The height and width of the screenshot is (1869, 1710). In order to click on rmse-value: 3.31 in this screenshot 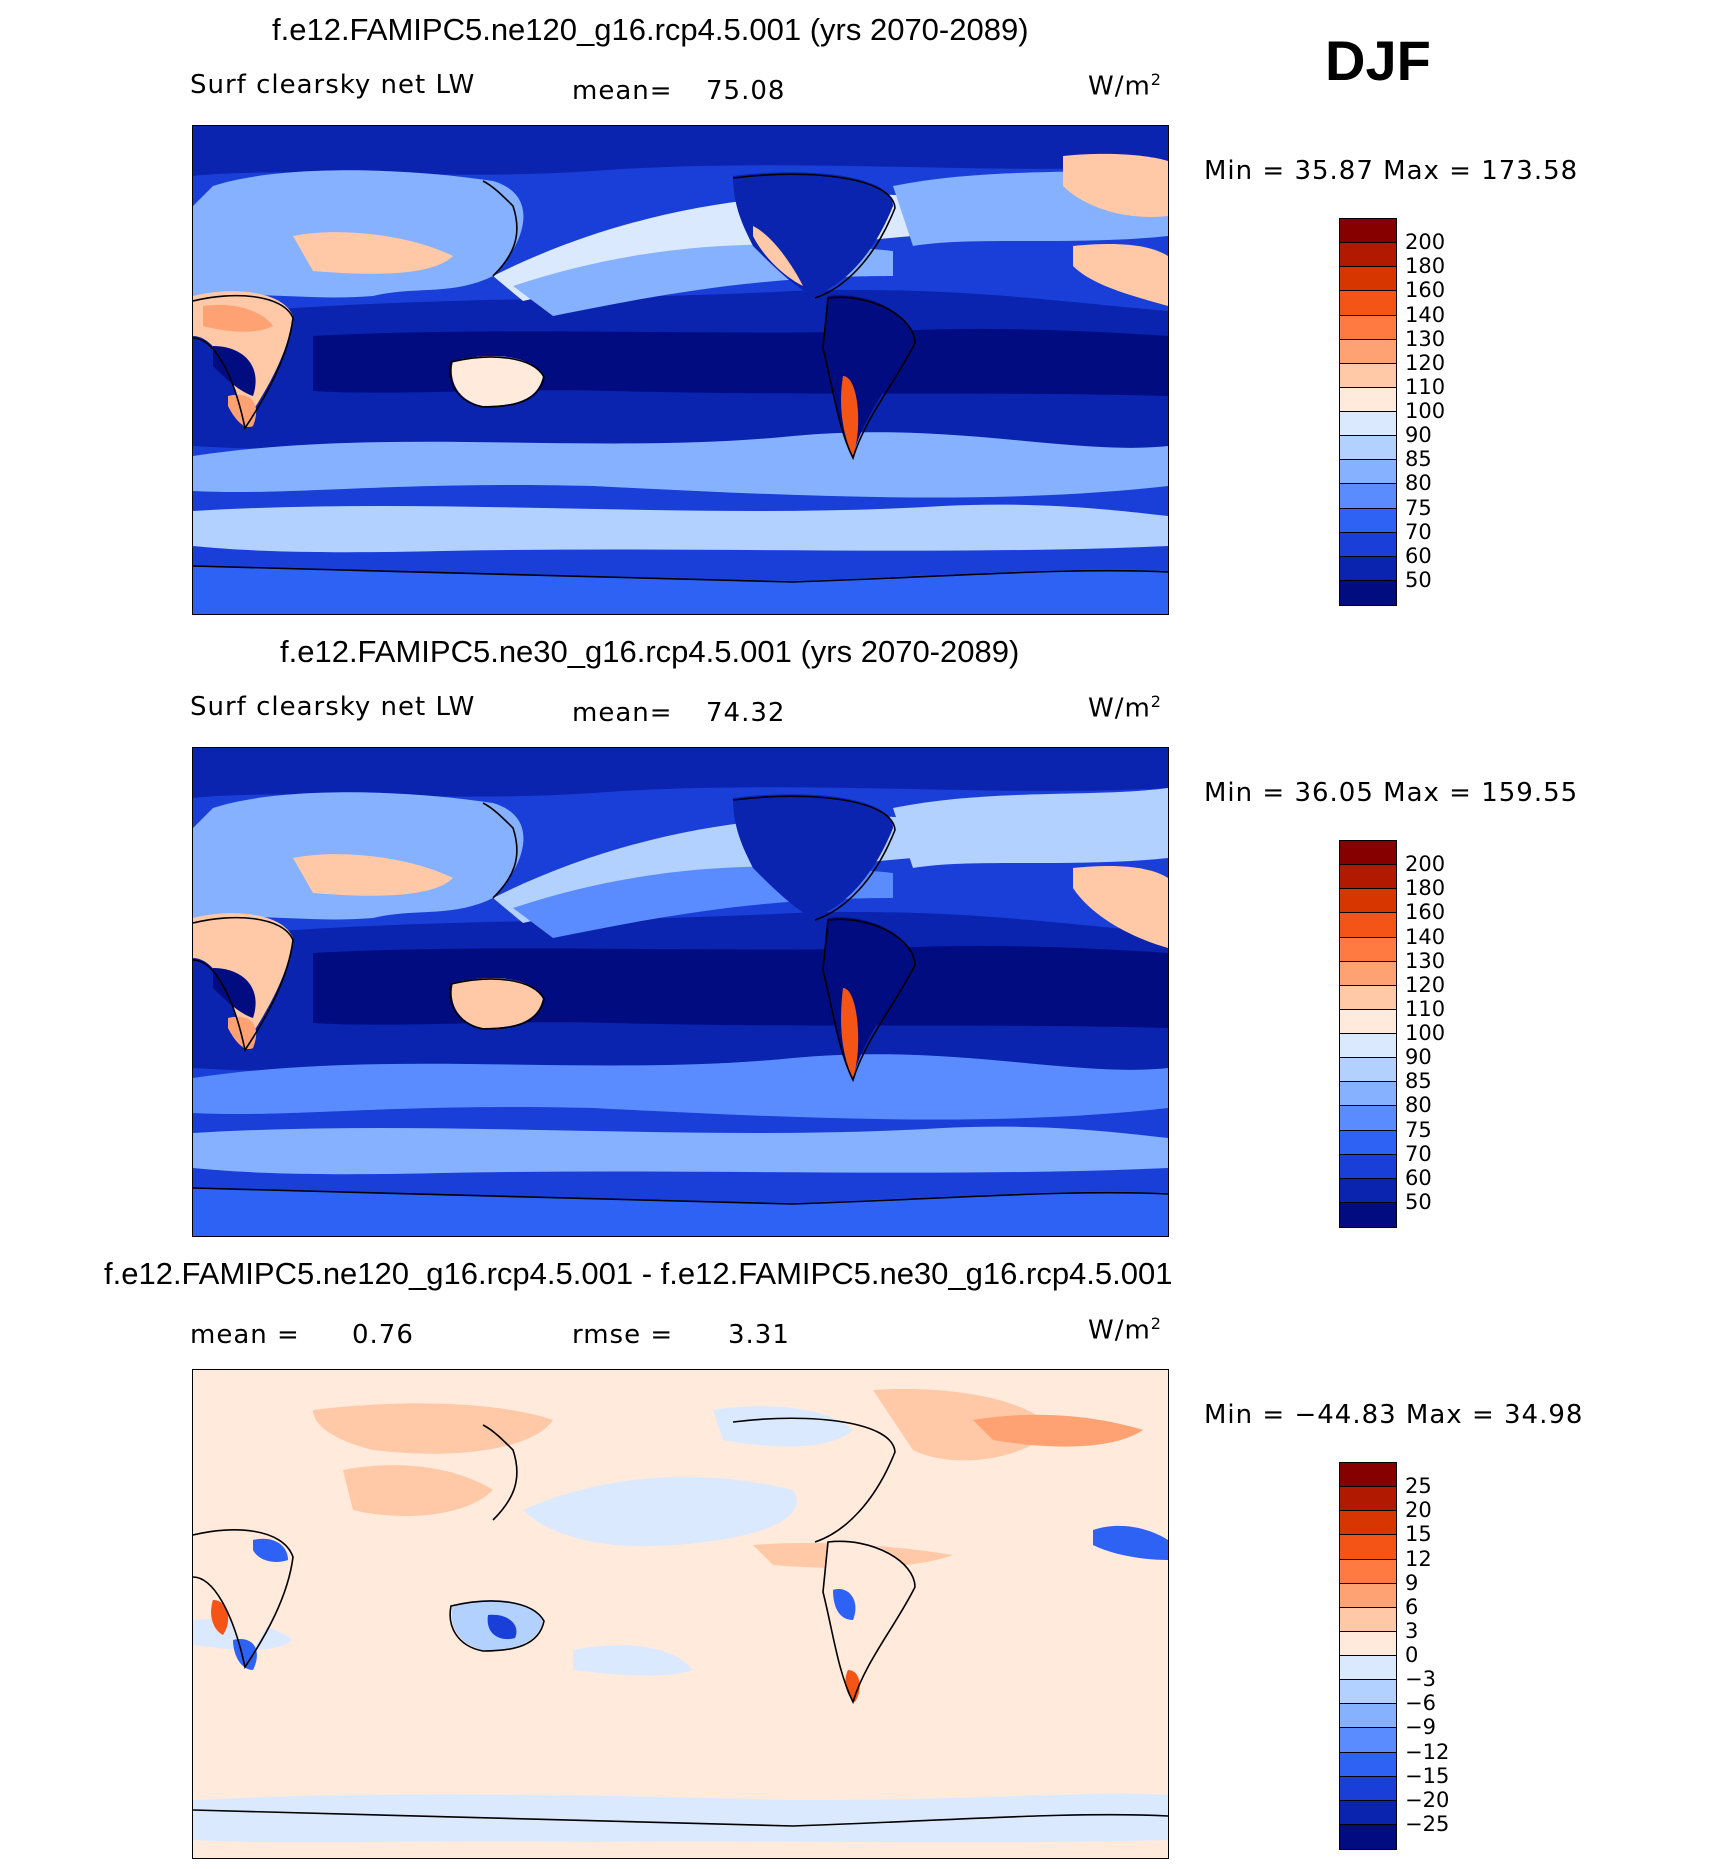, I will do `click(759, 1335)`.